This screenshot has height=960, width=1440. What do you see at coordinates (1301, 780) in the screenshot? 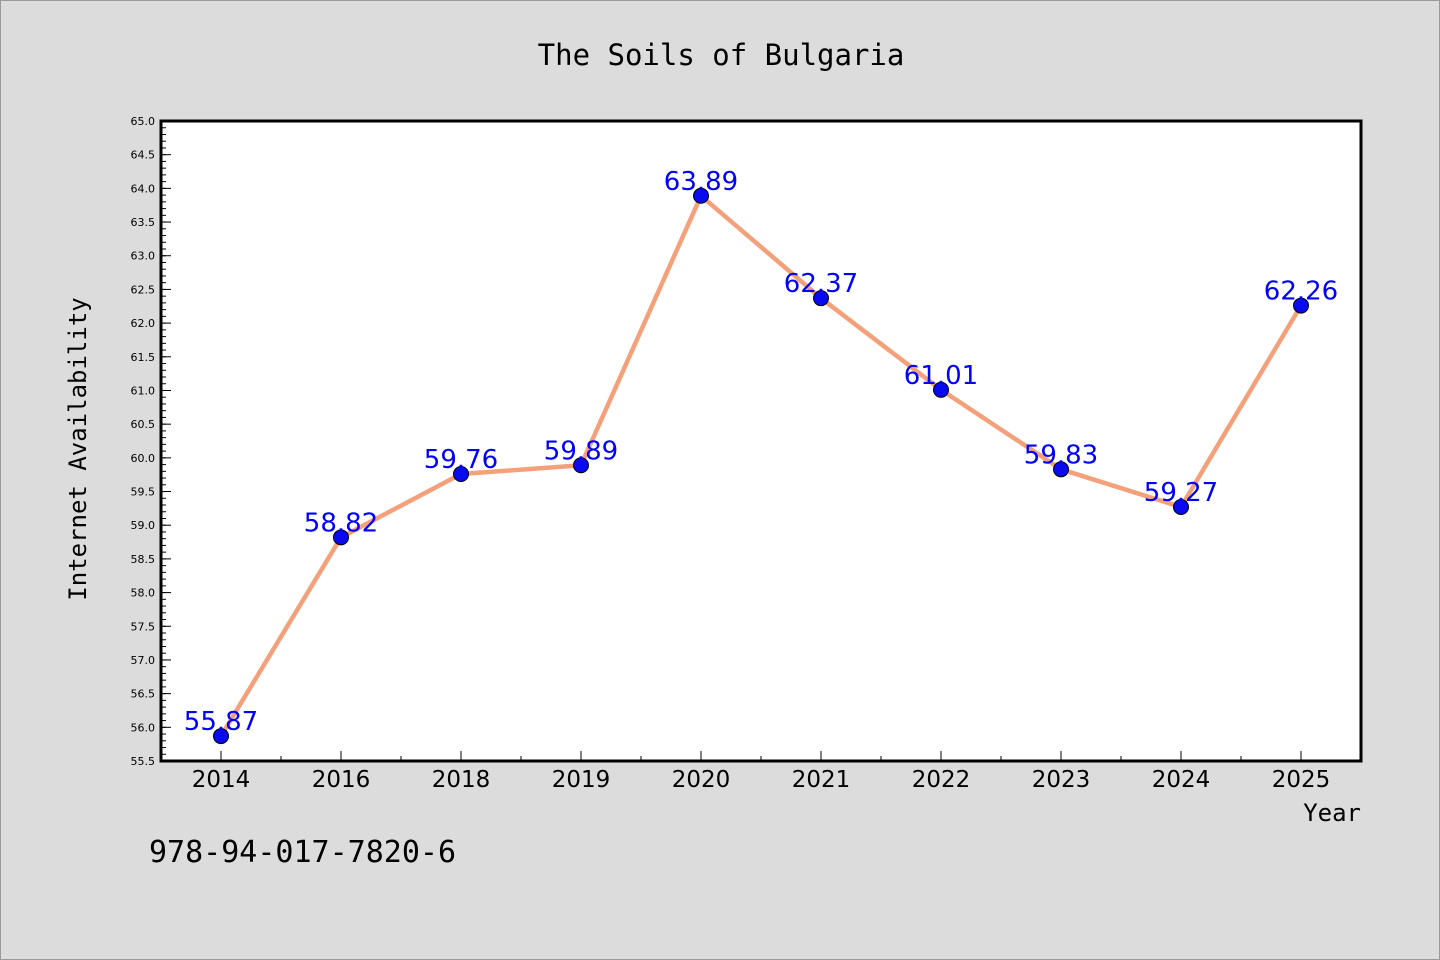
I see `x-tick-label: 2025` at bounding box center [1301, 780].